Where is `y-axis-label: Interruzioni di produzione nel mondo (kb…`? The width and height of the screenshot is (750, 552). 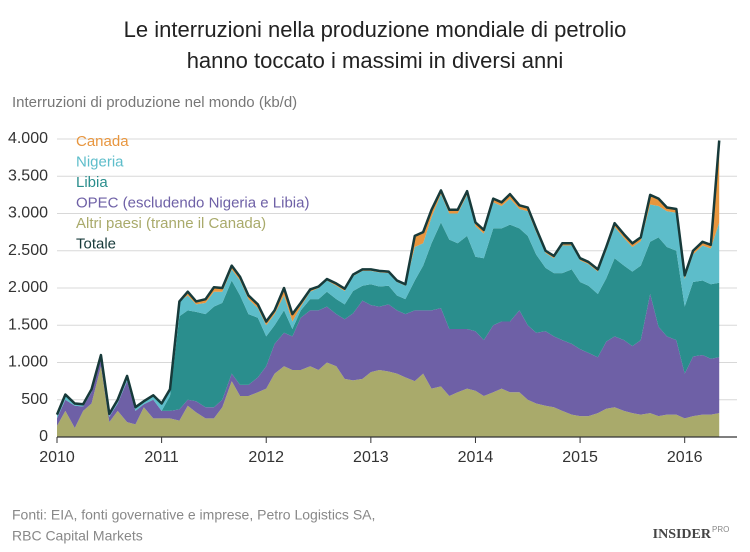
y-axis-label: Interruzioni di produzione nel mondo (kb… is located at coordinates (154, 102).